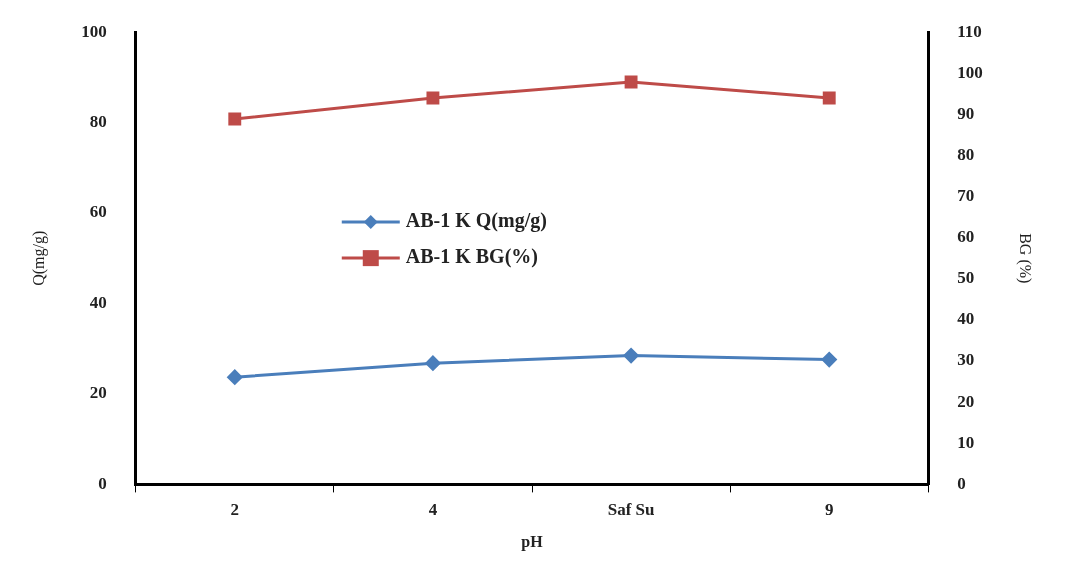 Image resolution: width=1084 pixels, height=566 pixels. I want to click on y-tick-label: 100, so click(94, 31).